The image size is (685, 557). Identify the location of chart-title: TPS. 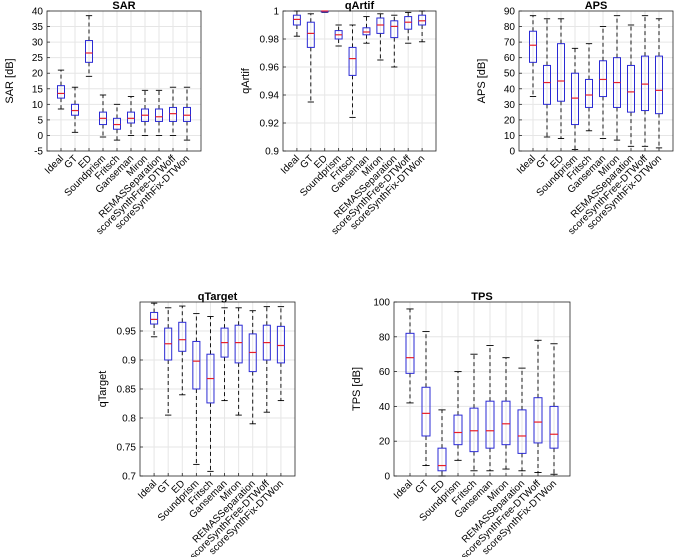
(481, 297).